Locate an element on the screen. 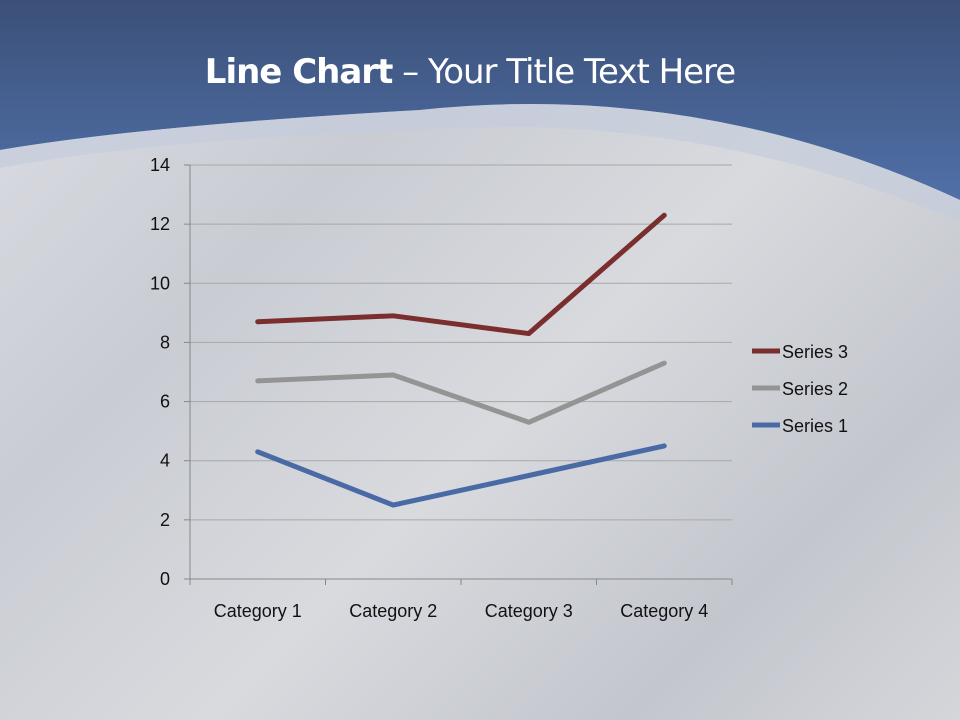 This screenshot has height=720, width=960. y-tick-label: 10 is located at coordinates (160, 283).